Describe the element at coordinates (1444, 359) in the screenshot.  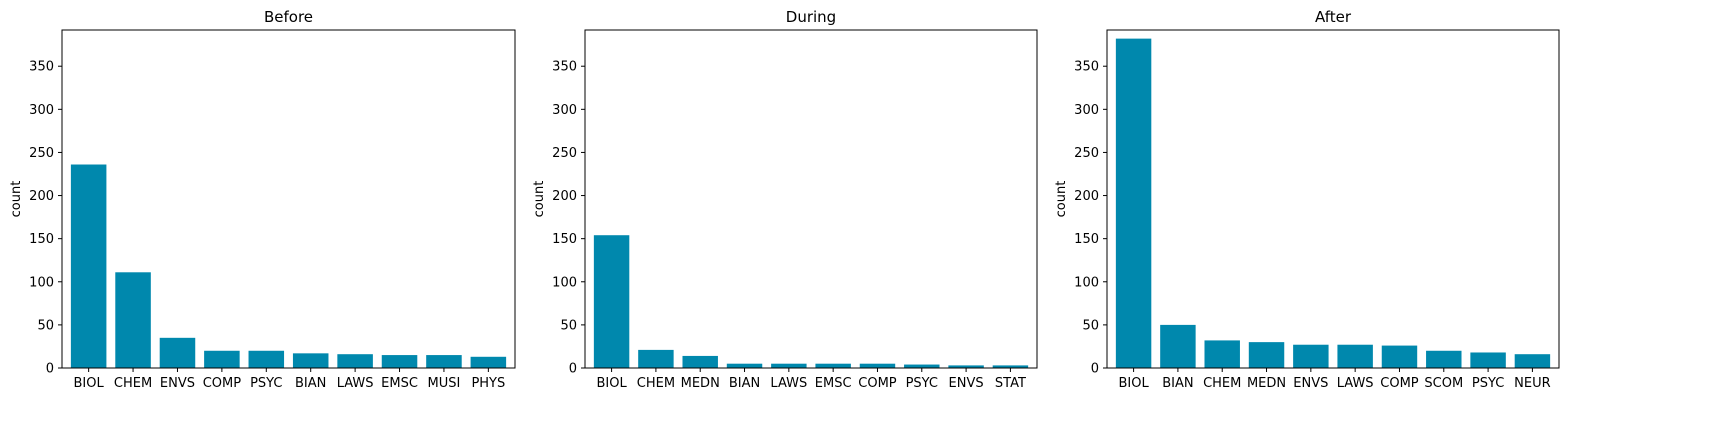
I see `bar-scom` at that location.